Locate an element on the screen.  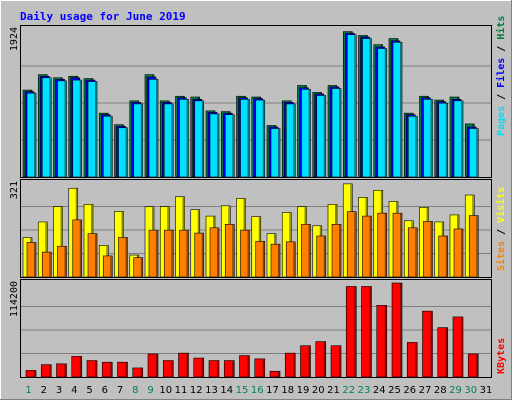
x-axis-day-label: 21 is located at coordinates (333, 390).